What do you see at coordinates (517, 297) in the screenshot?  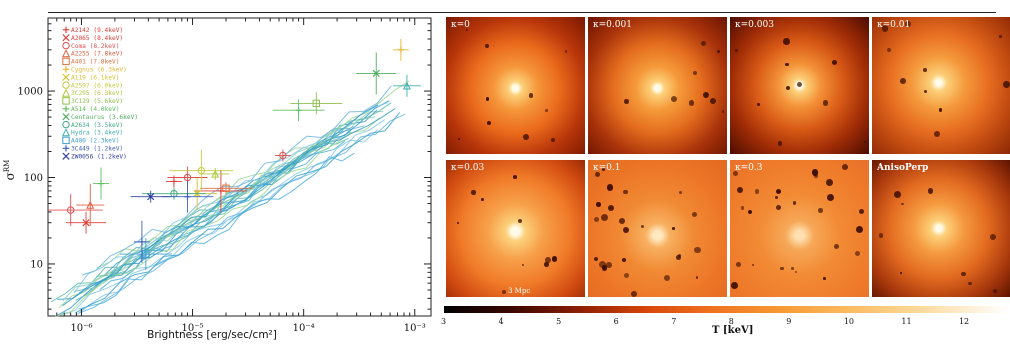 I see `scale-bar` at bounding box center [517, 297].